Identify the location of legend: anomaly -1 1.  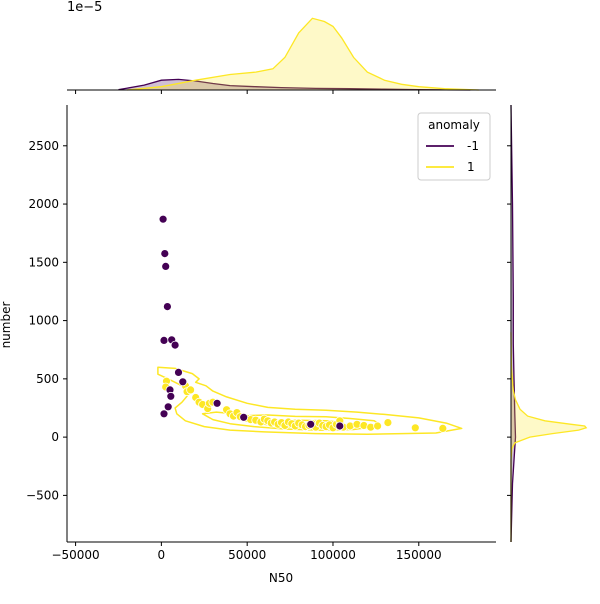
(454, 146).